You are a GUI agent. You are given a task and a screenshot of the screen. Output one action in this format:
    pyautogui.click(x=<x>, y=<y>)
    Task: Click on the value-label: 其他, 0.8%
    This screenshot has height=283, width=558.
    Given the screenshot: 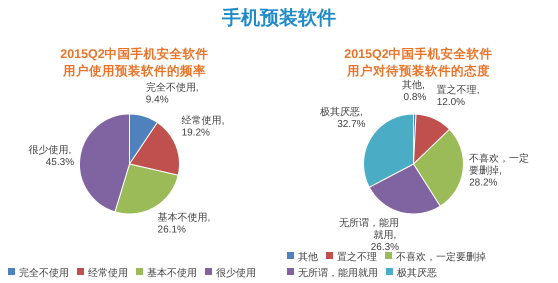 What is the action you would take?
    pyautogui.click(x=414, y=92)
    